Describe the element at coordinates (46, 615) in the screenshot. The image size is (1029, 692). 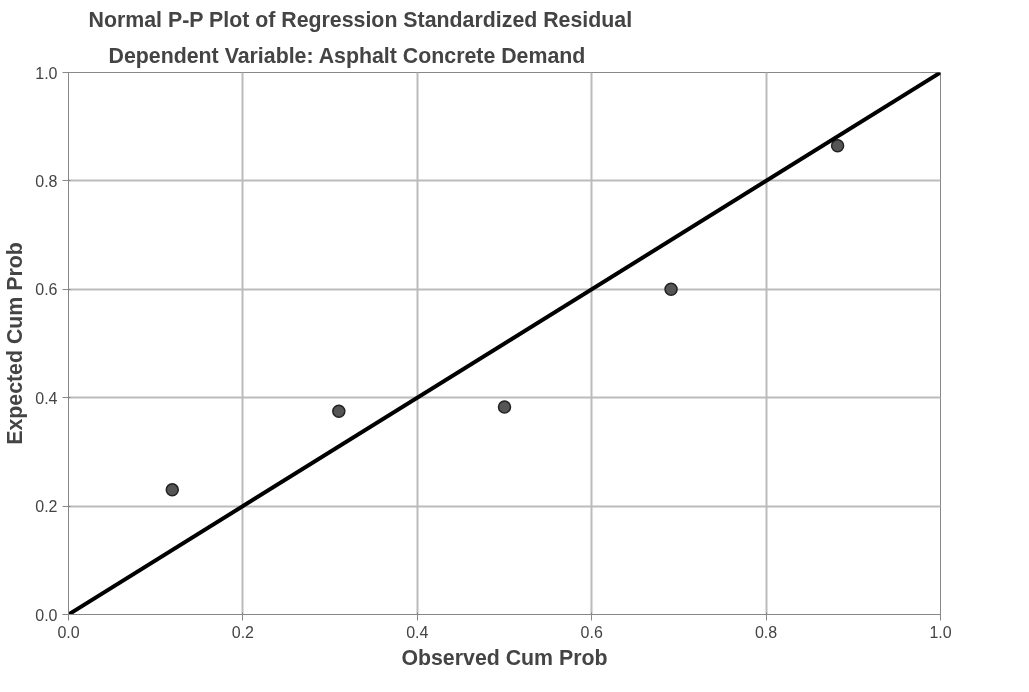
I see `y-tick-label: 0.0` at that location.